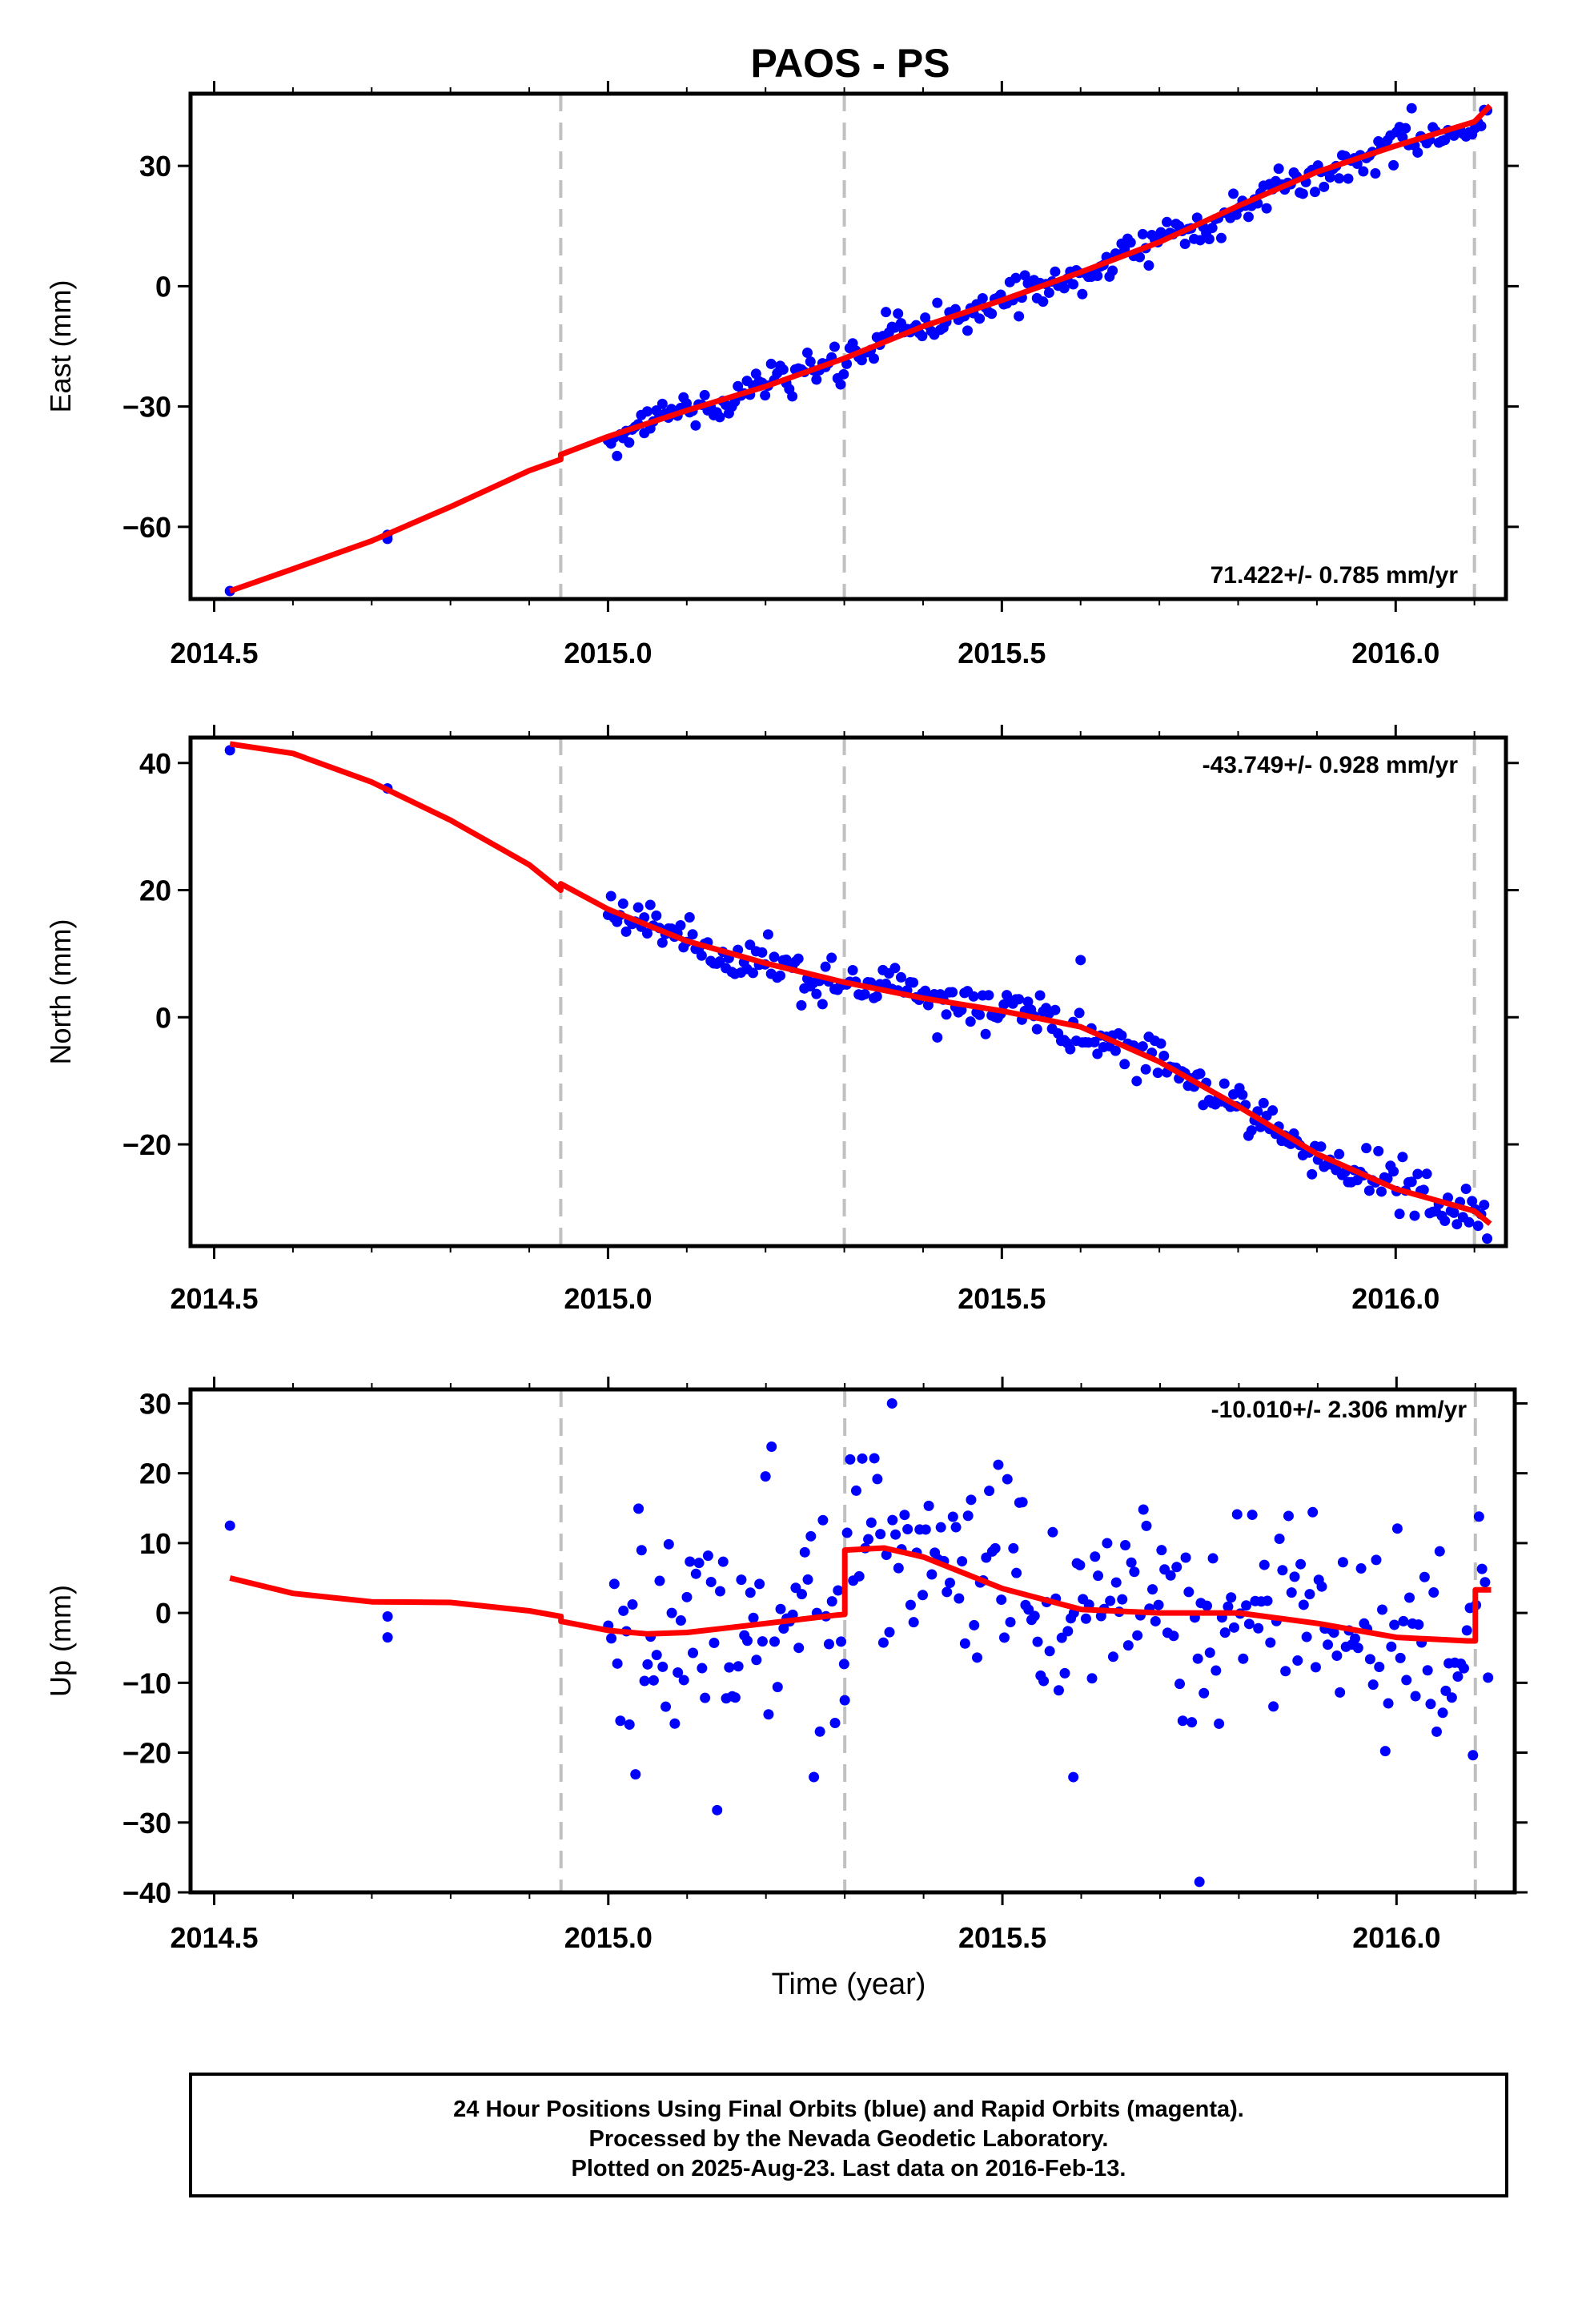 The width and height of the screenshot is (1582, 2324). I want to click on rate-label: -43.749+/- 0.928 mm/yr, so click(1331, 765).